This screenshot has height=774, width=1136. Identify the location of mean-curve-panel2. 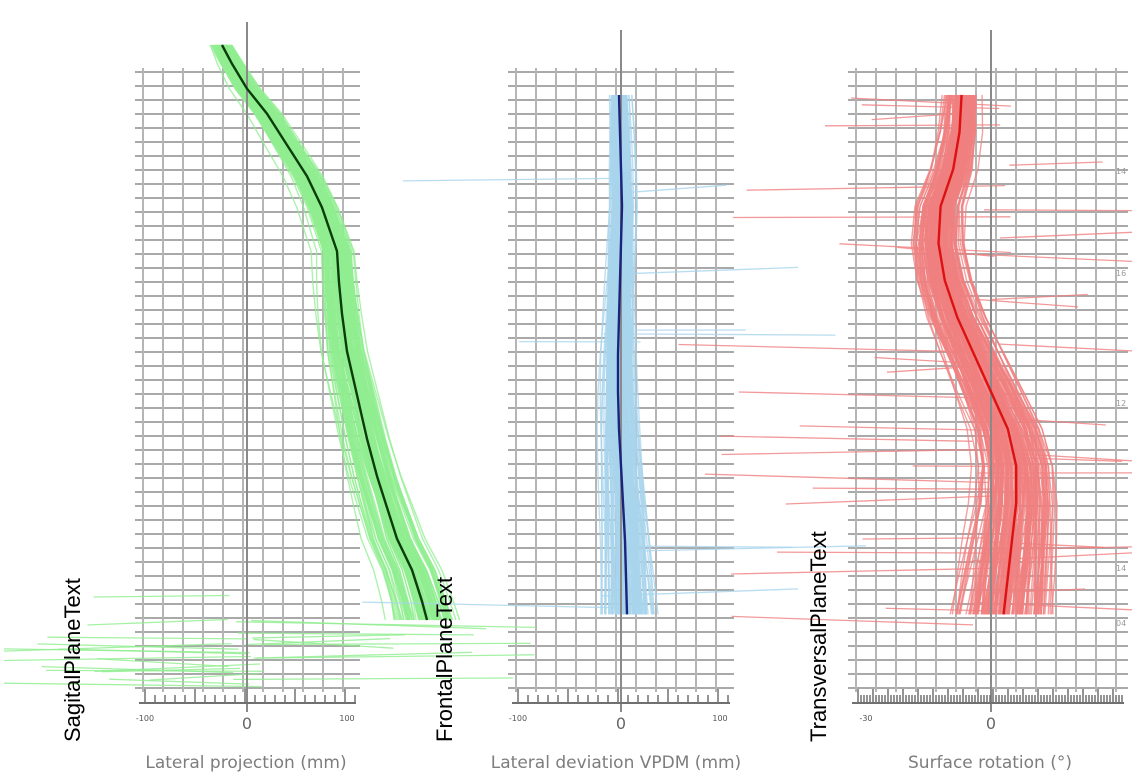
(622, 354).